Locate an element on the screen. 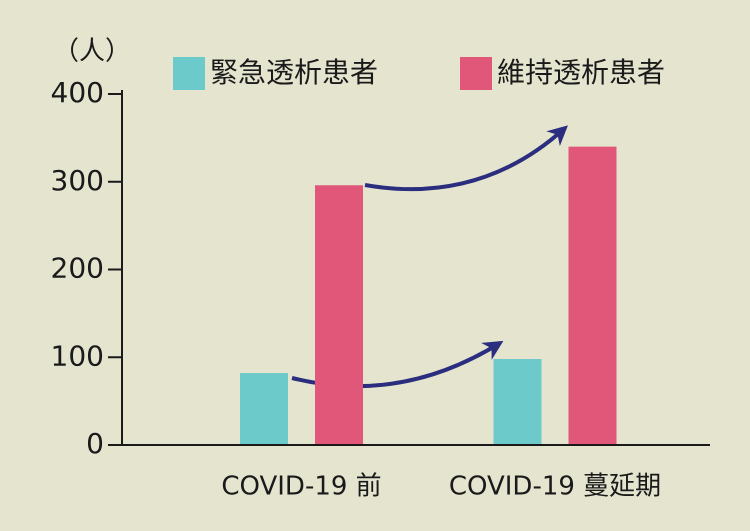 This screenshot has height=531, width=750. y-tick-label: 300 is located at coordinates (77, 180).